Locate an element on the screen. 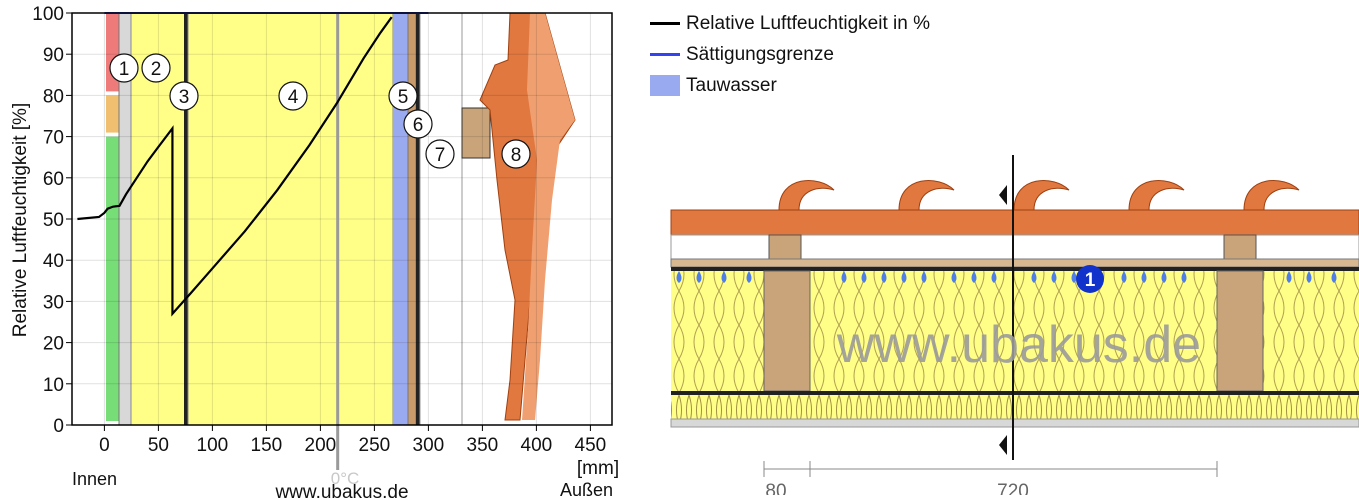  y-tick-label: 20 is located at coordinates (53, 344).